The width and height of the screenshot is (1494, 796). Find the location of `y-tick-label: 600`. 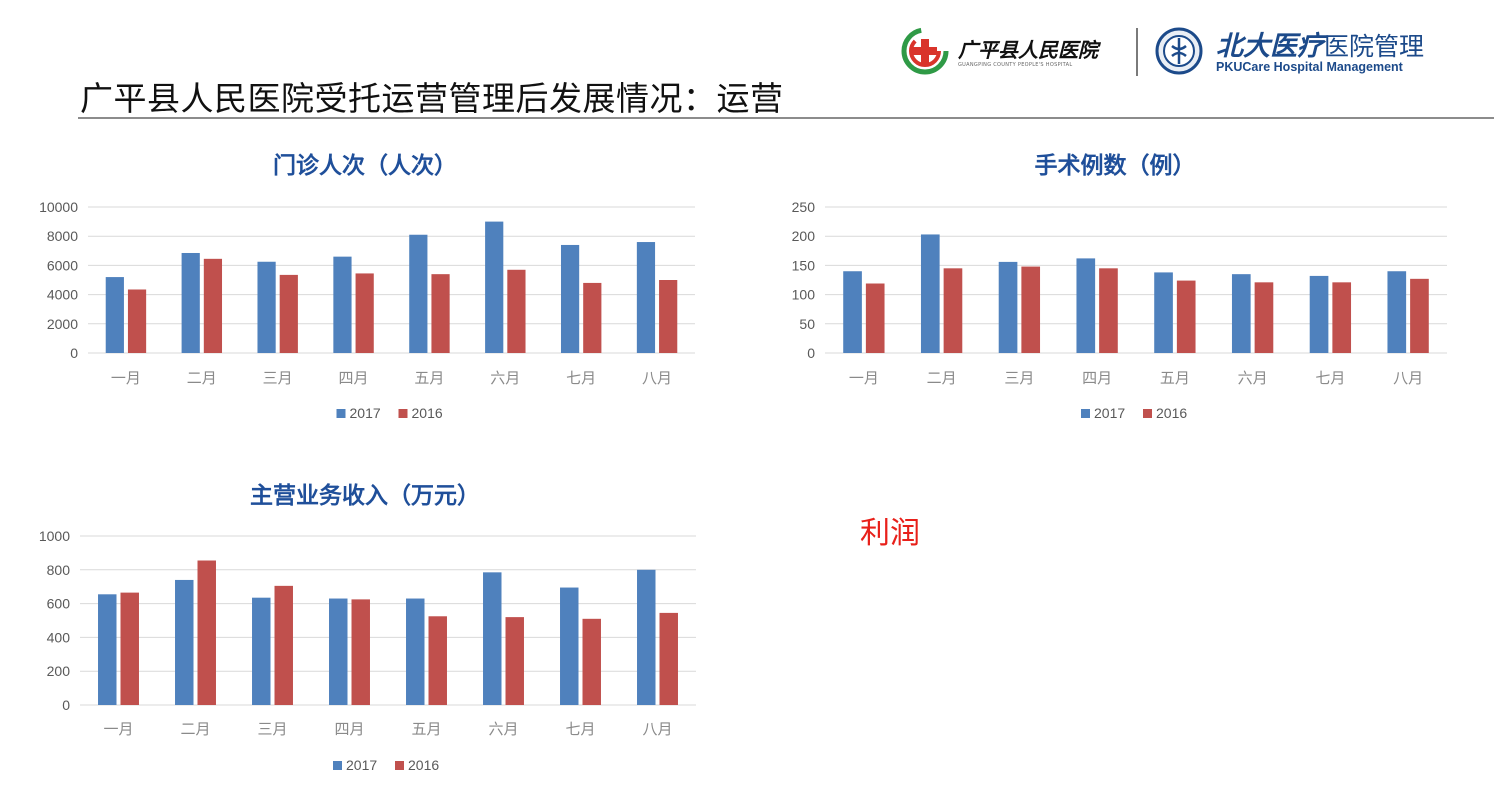

y-tick-label: 600 is located at coordinates (59, 604).